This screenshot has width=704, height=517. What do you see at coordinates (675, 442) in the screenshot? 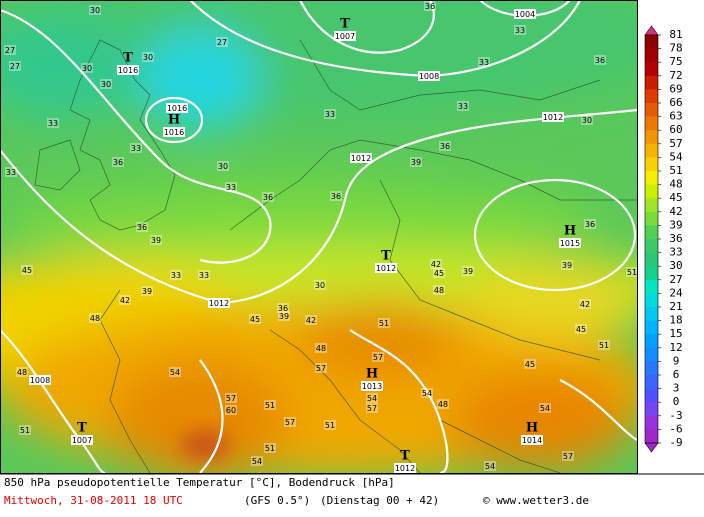
I see `color-scale-label: -9` at bounding box center [675, 442].